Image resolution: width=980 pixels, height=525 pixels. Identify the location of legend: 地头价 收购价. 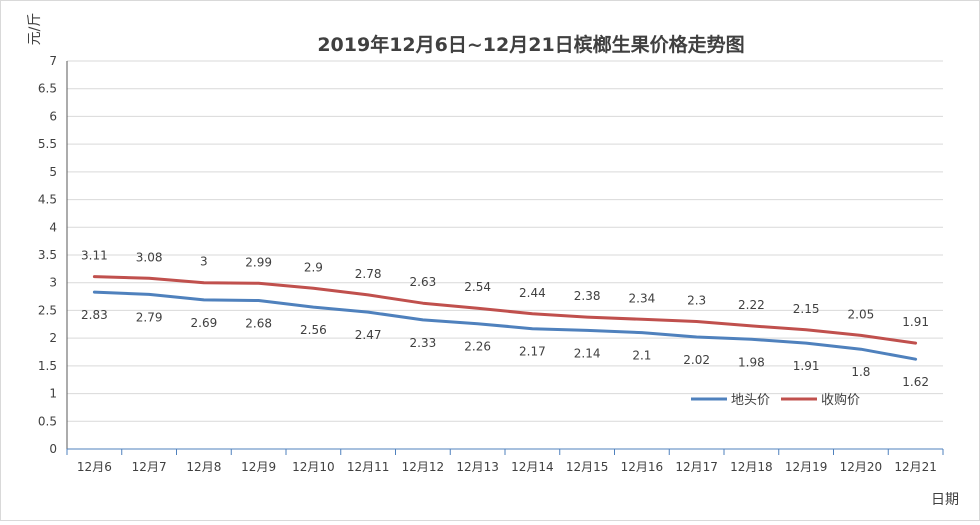
(775, 400).